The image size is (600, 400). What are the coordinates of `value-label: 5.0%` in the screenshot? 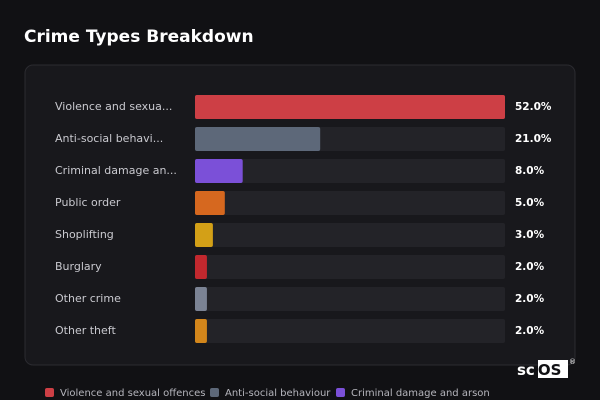 It's located at (530, 203).